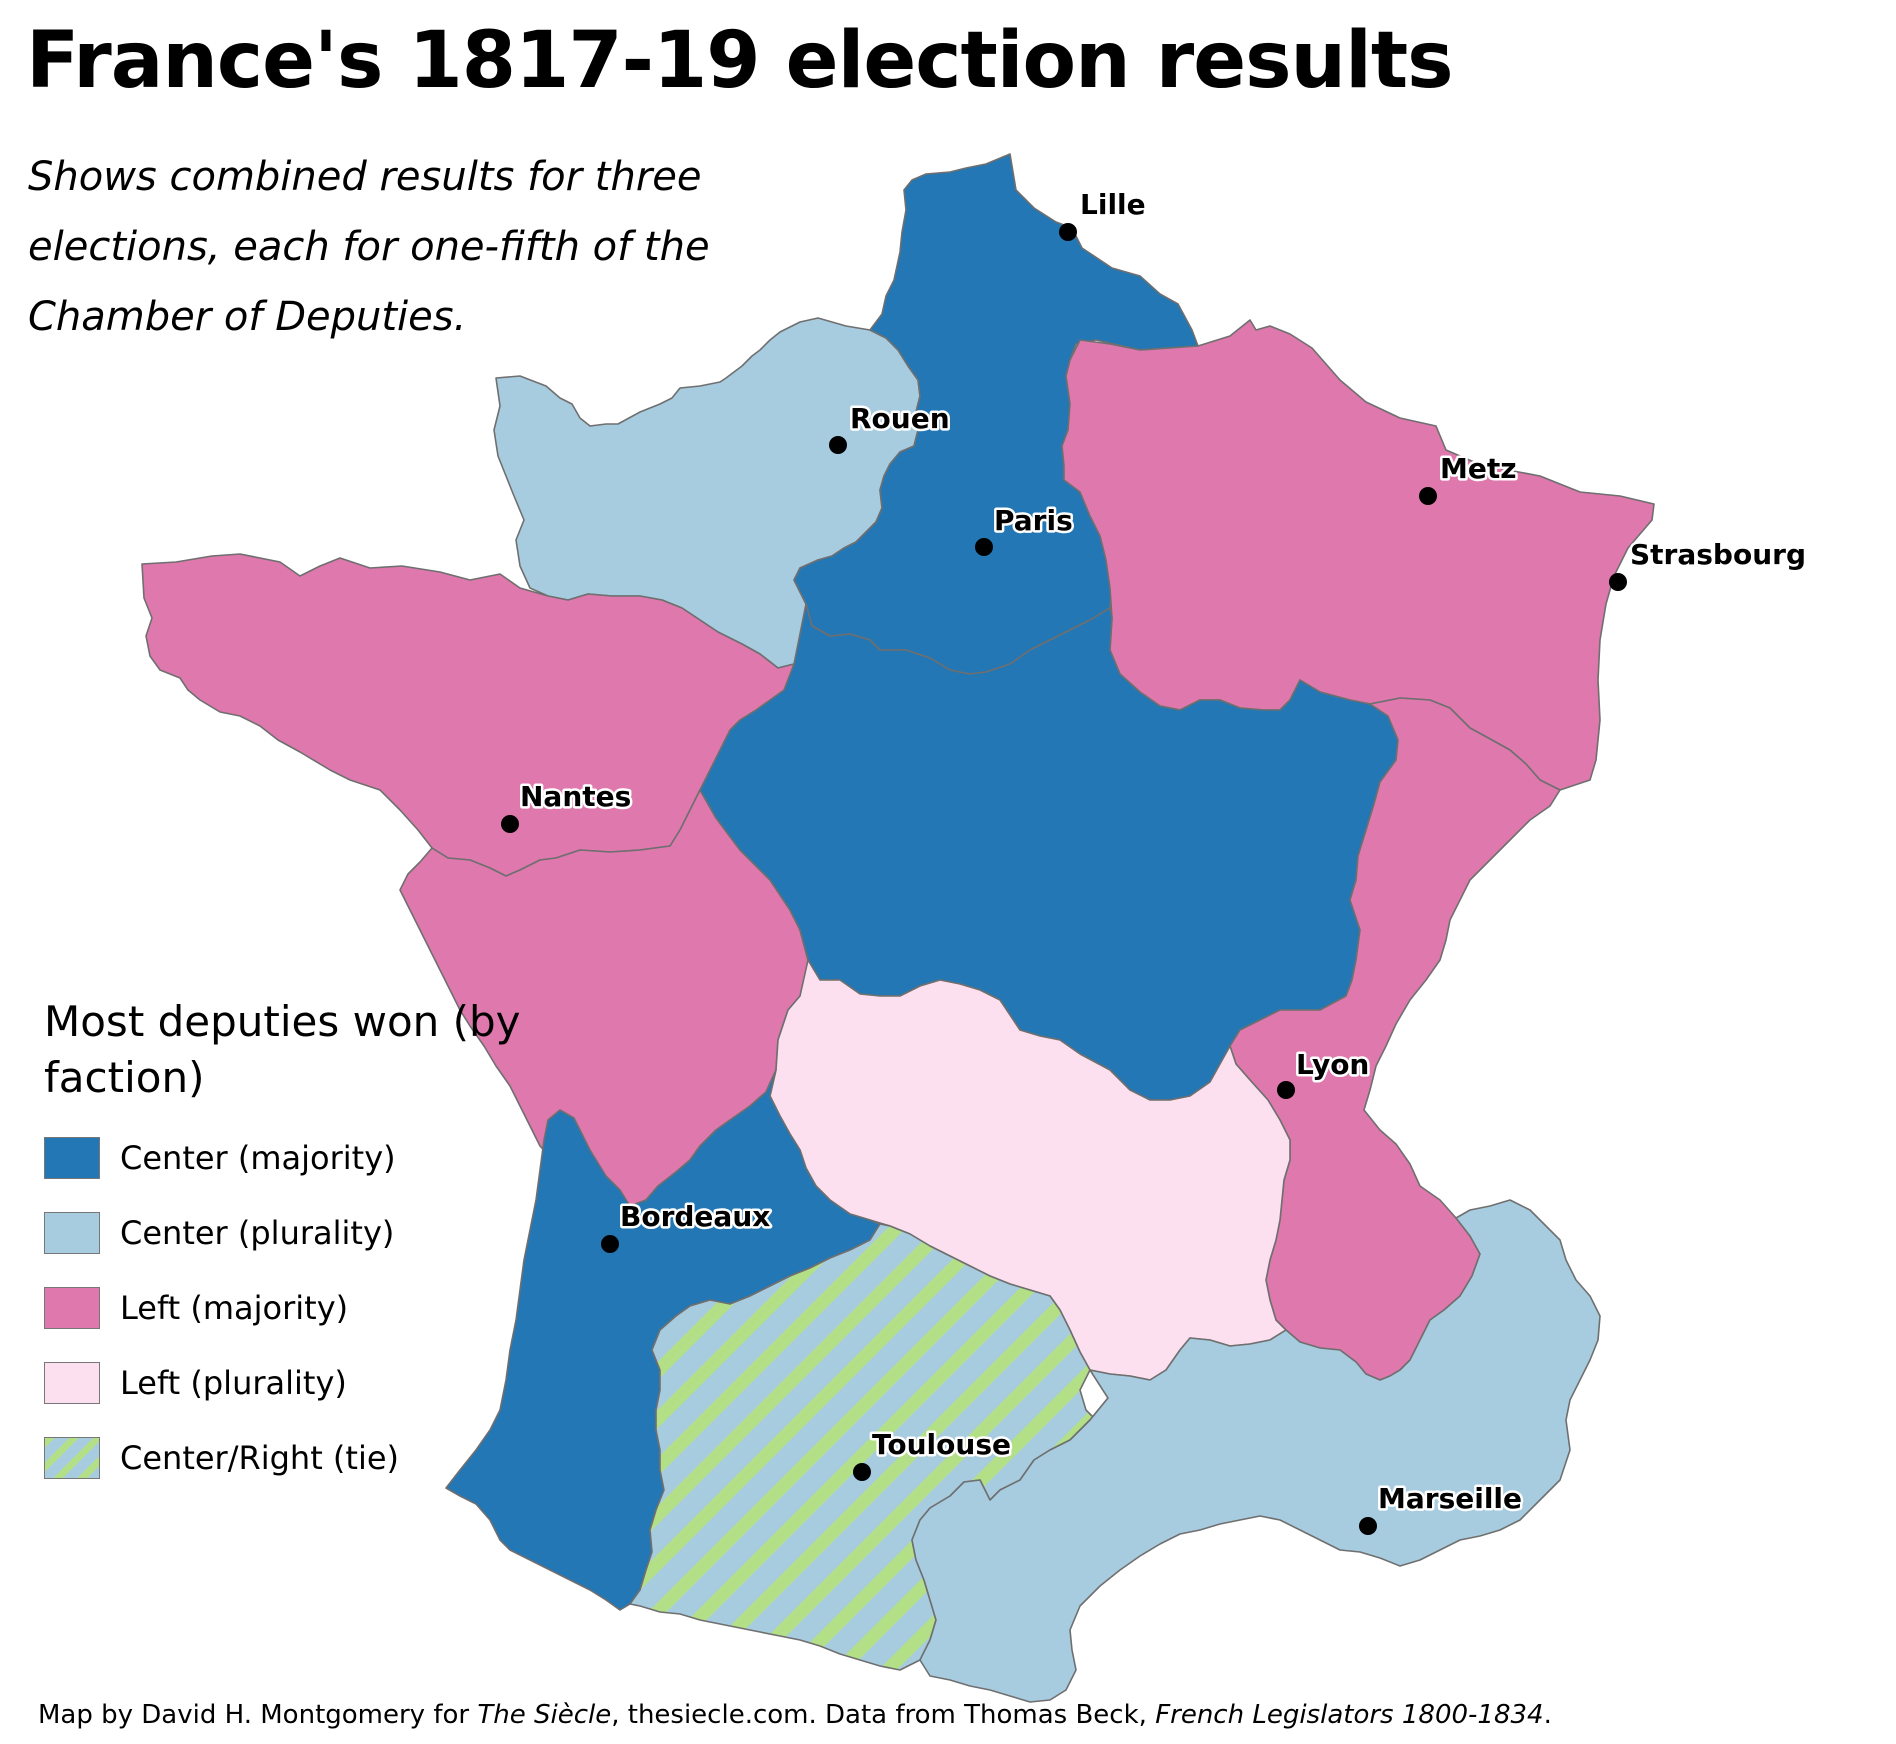  Describe the element at coordinates (740, 61) in the screenshot. I see `map-title: France's 1817-19 election results` at that location.